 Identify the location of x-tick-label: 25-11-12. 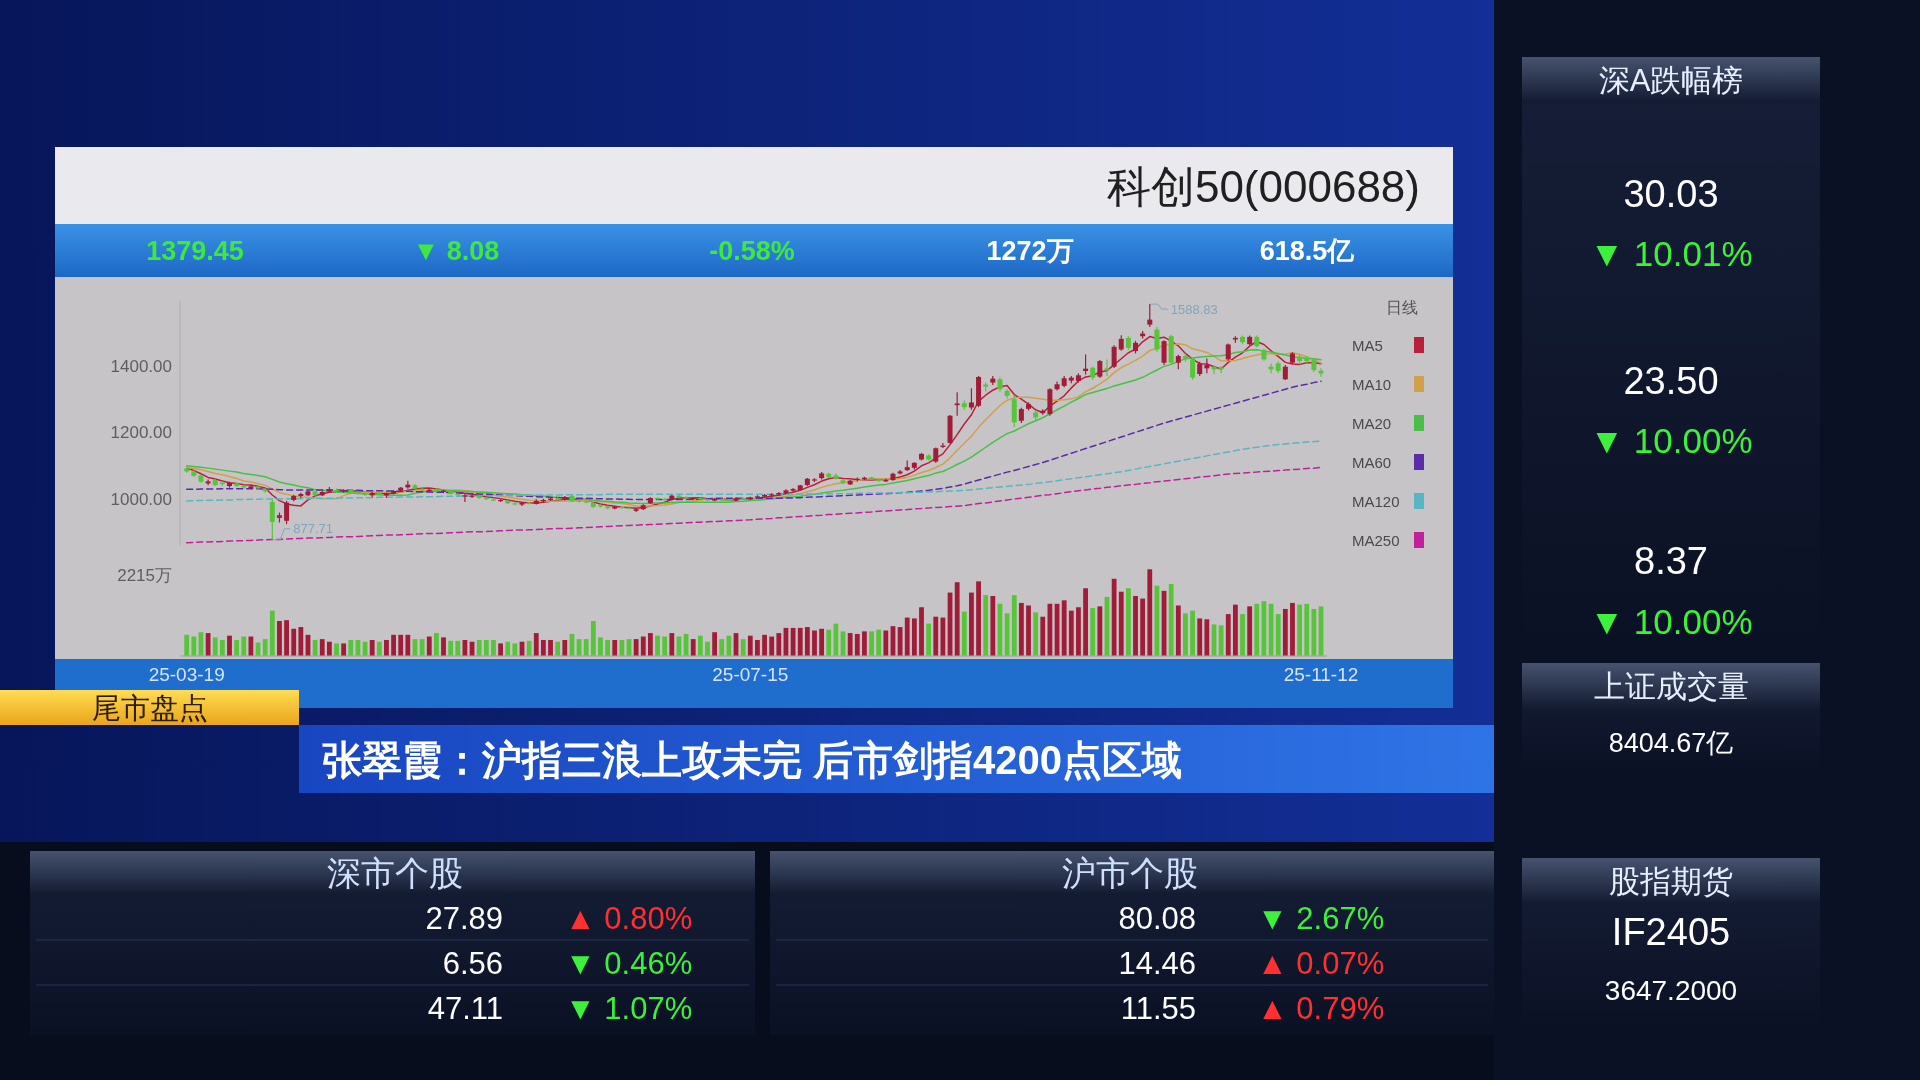
(1321, 674).